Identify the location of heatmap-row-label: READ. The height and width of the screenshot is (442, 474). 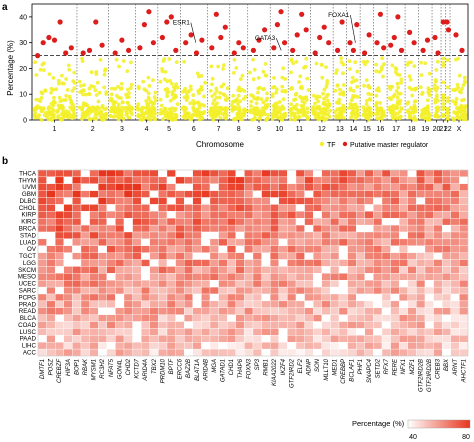
(28, 311).